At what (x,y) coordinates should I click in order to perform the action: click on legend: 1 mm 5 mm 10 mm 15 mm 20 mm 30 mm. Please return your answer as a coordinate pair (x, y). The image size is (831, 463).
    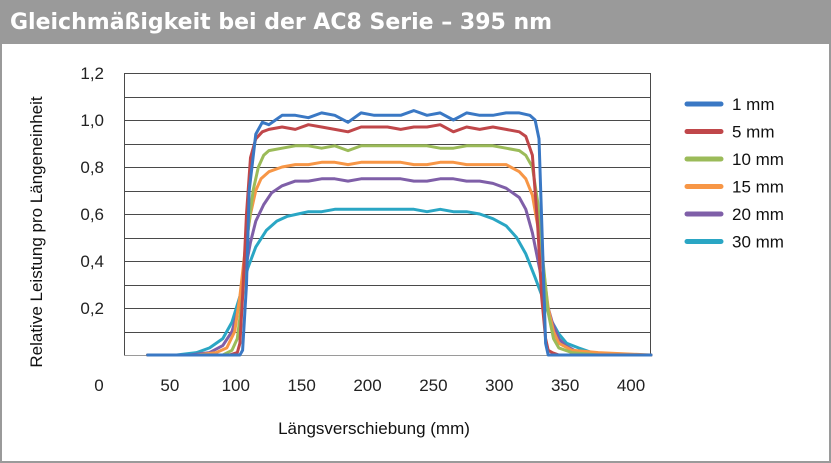
    Looking at the image, I should click on (734, 173).